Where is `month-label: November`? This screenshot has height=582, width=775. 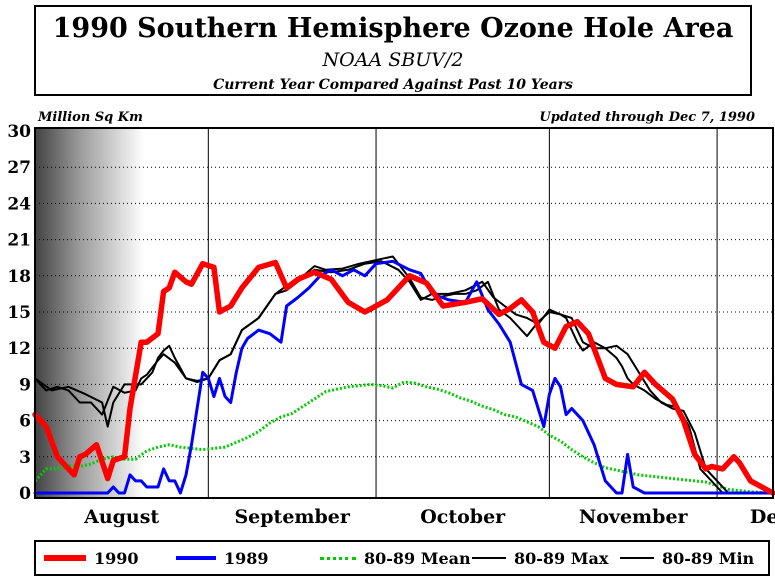 month-label: November is located at coordinates (634, 517).